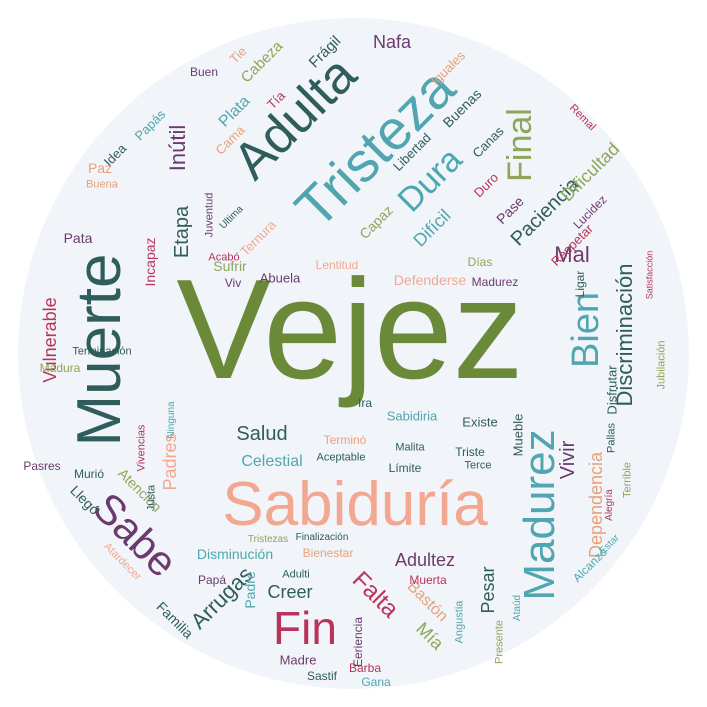 This screenshot has height=707, width=707. Describe the element at coordinates (412, 416) in the screenshot. I see `word-sabidiria: Sabidiria` at that location.